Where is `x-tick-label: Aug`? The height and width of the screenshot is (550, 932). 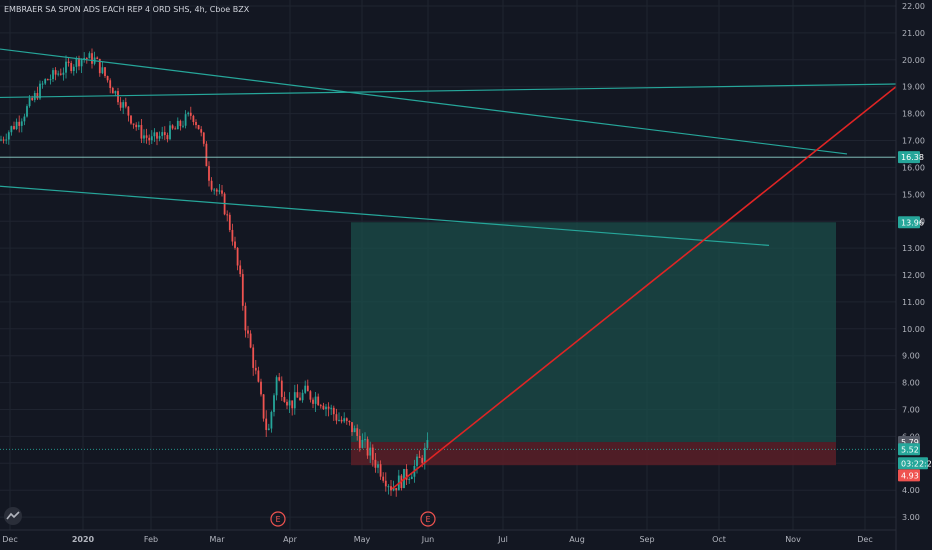 x-tick-label: Aug is located at coordinates (577, 539).